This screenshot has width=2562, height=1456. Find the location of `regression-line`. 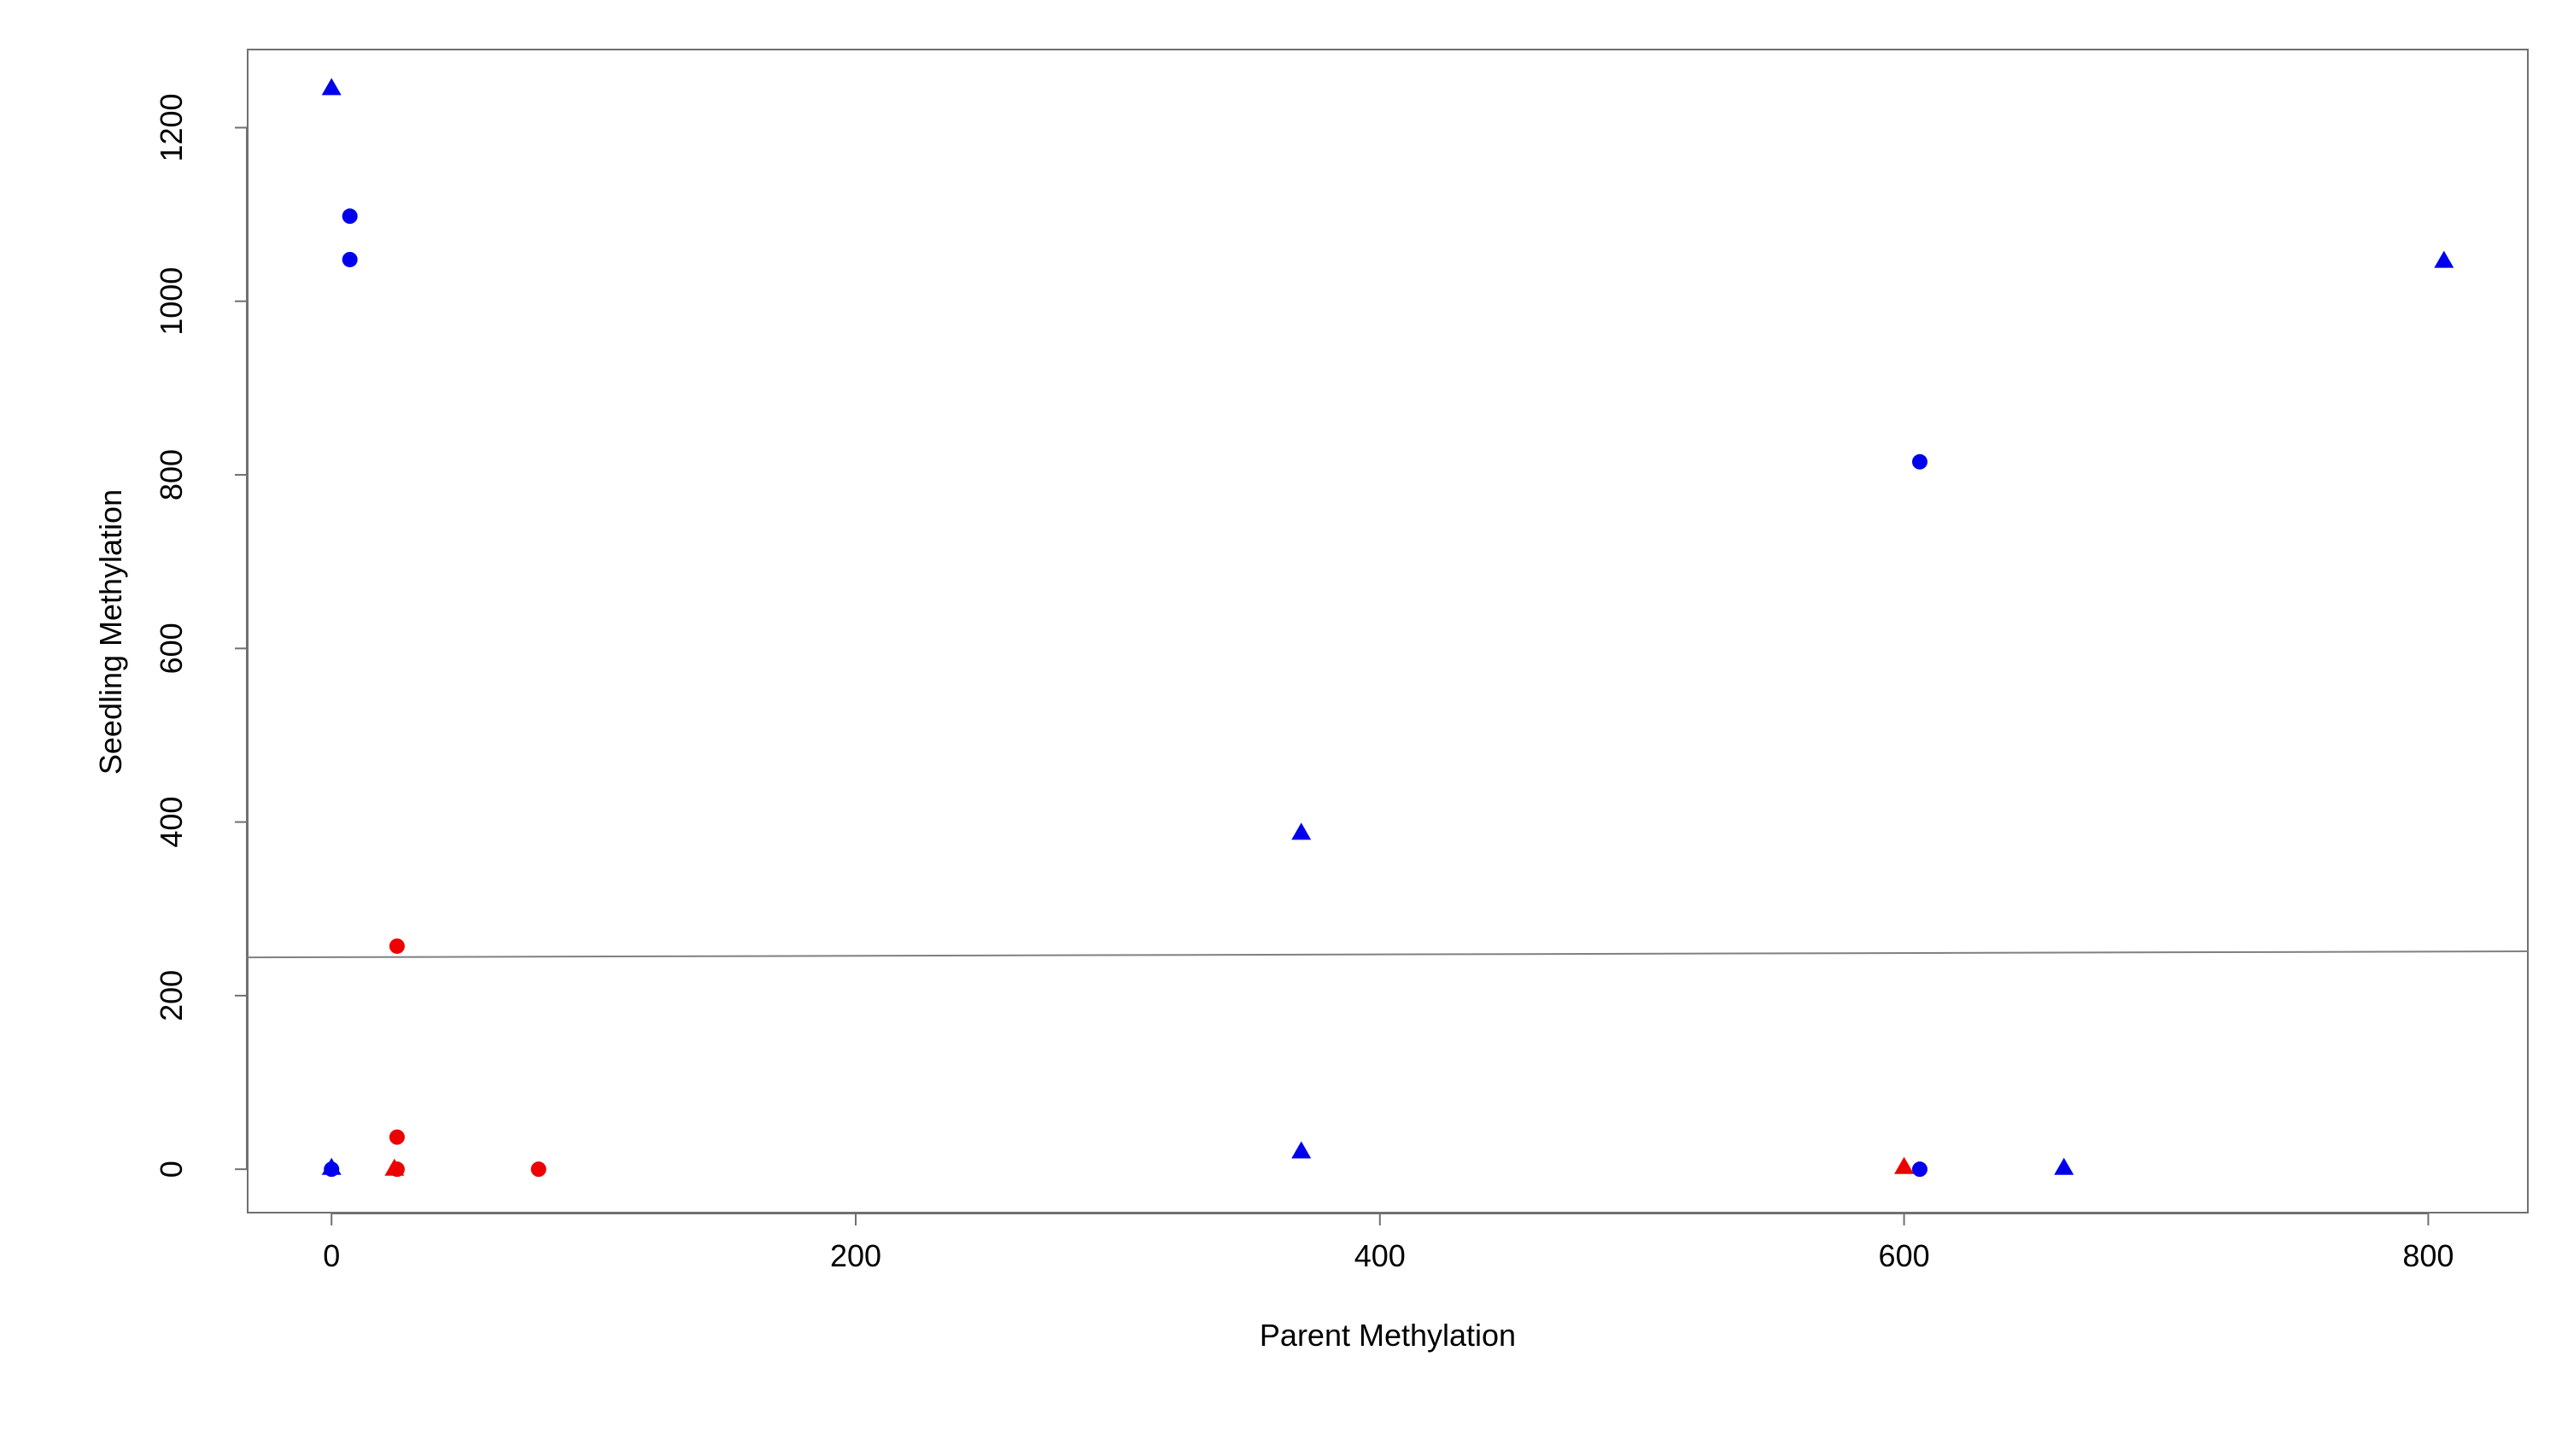

regression-line is located at coordinates (1388, 954).